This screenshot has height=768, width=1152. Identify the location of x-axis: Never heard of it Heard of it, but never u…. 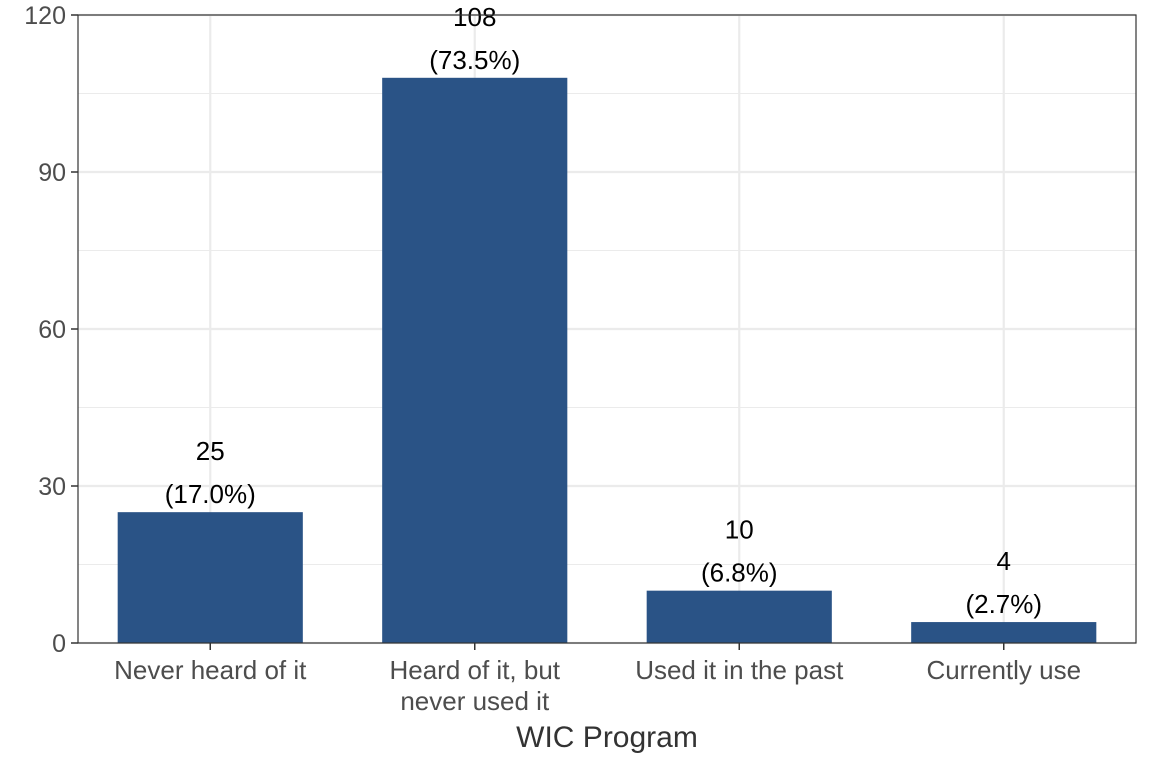
(597, 679).